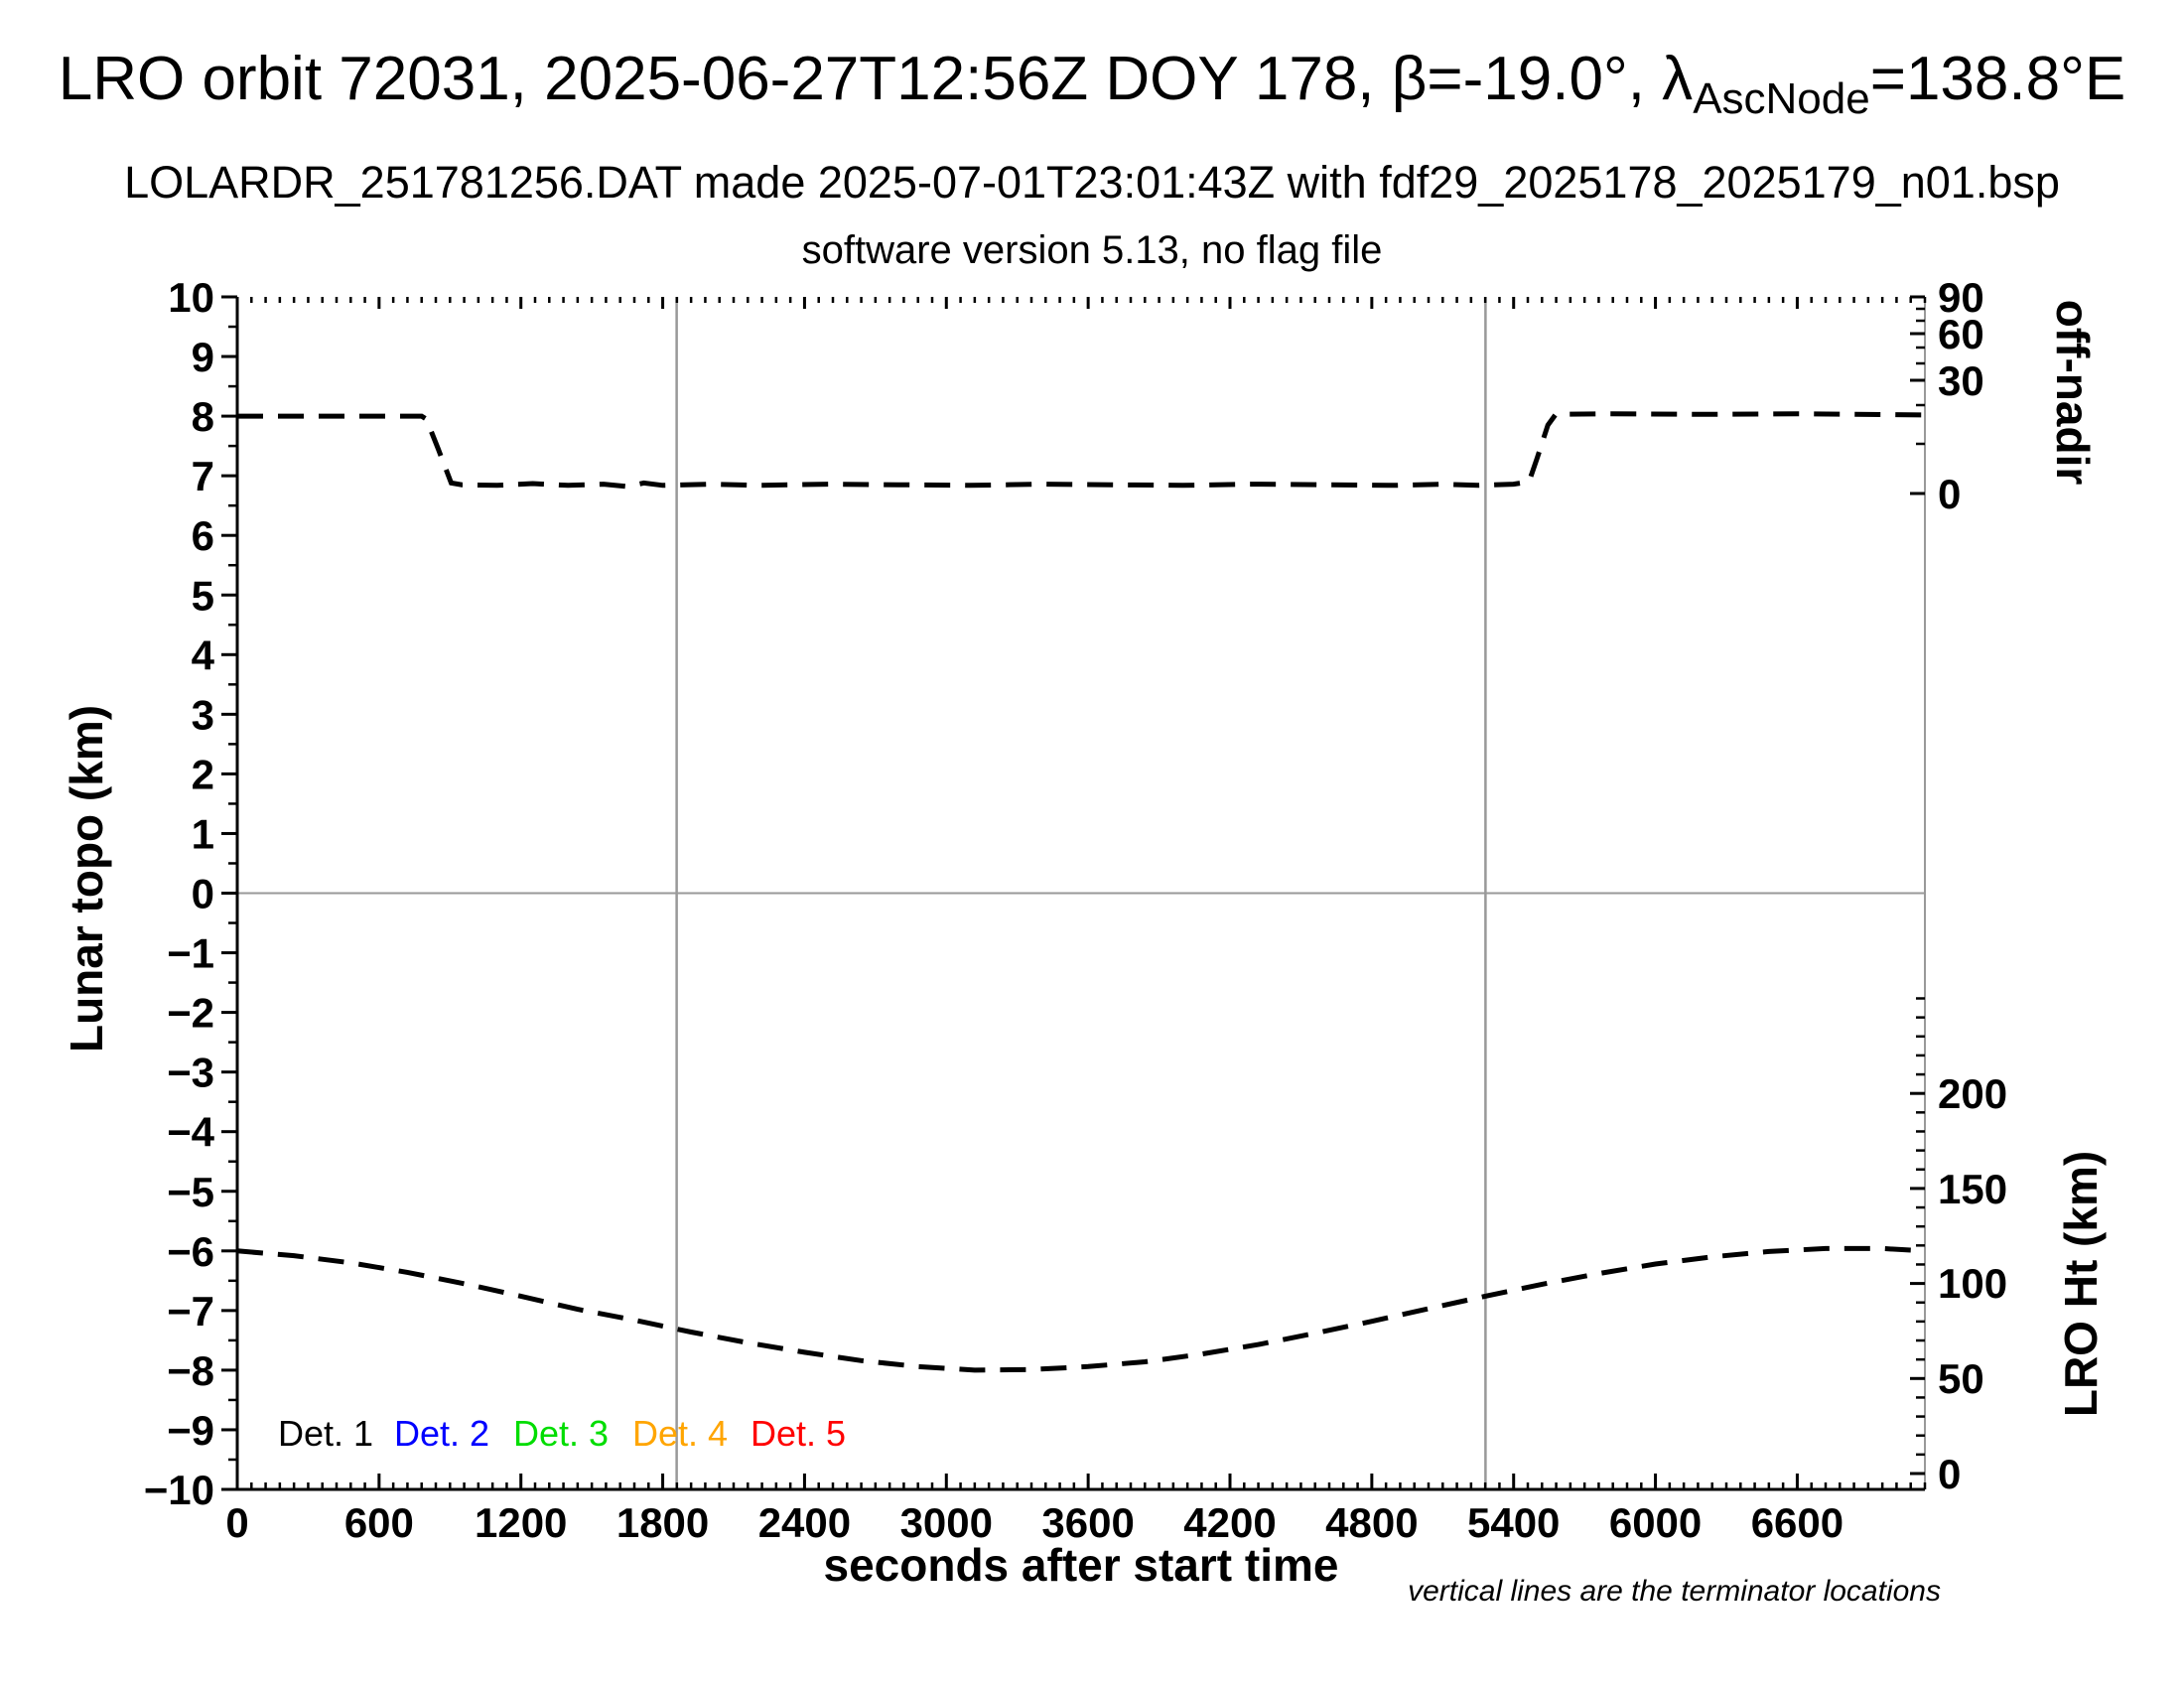 This screenshot has height=1688, width=2184. What do you see at coordinates (203, 833) in the screenshot?
I see `y-tick-label: 1` at bounding box center [203, 833].